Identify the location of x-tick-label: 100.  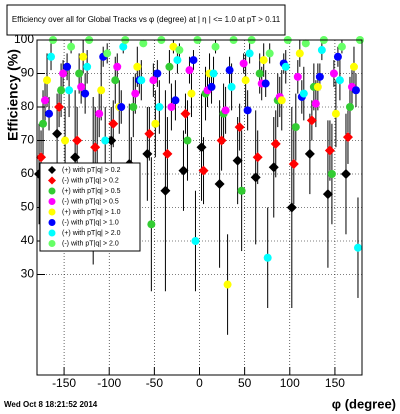
(290, 383).